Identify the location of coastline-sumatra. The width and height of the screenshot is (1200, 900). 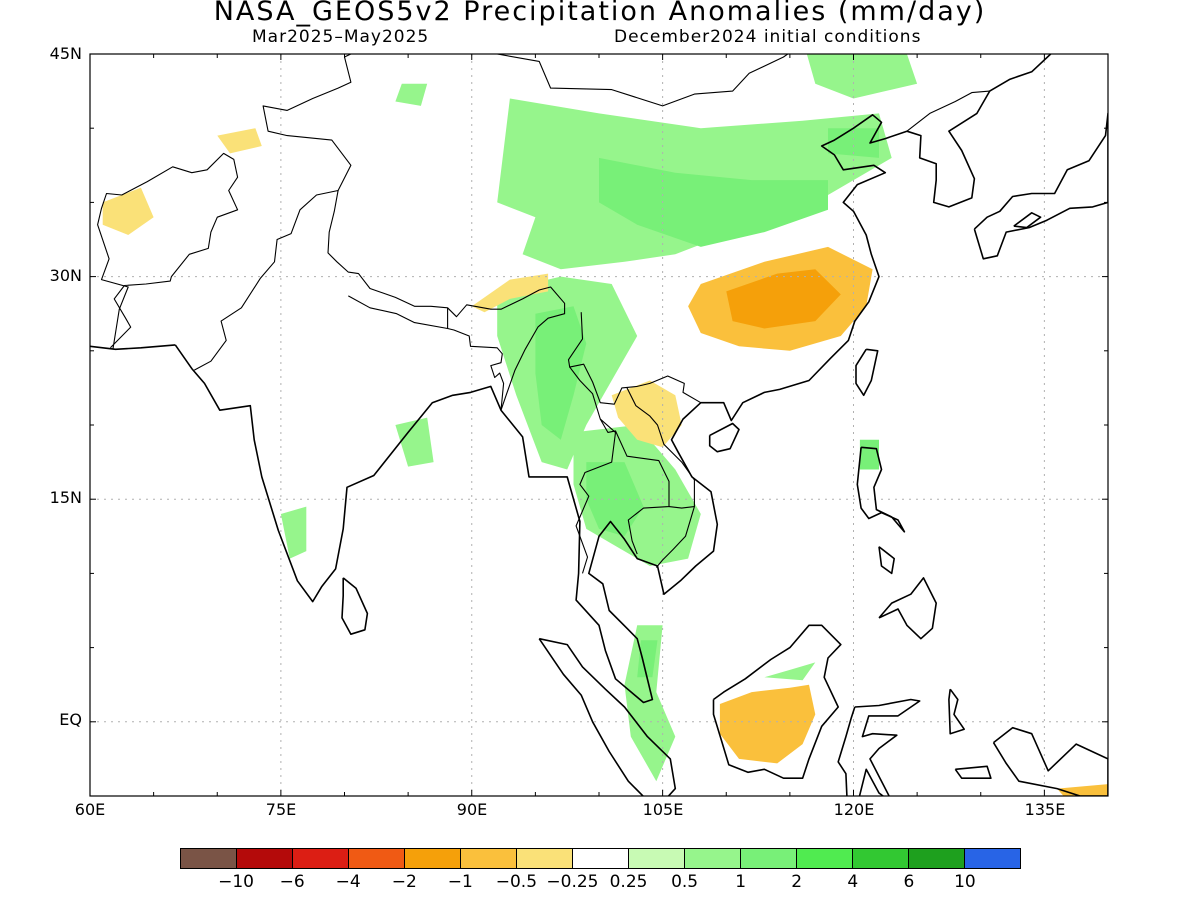
(607, 716).